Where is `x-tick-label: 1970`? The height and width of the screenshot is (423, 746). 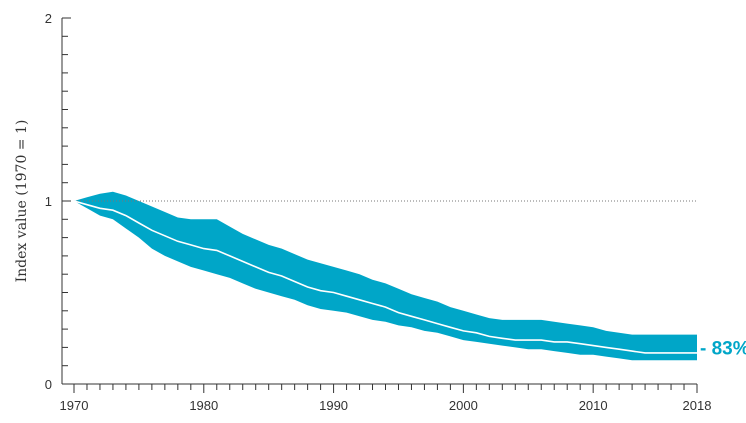 x-tick-label: 1970 is located at coordinates (74, 405).